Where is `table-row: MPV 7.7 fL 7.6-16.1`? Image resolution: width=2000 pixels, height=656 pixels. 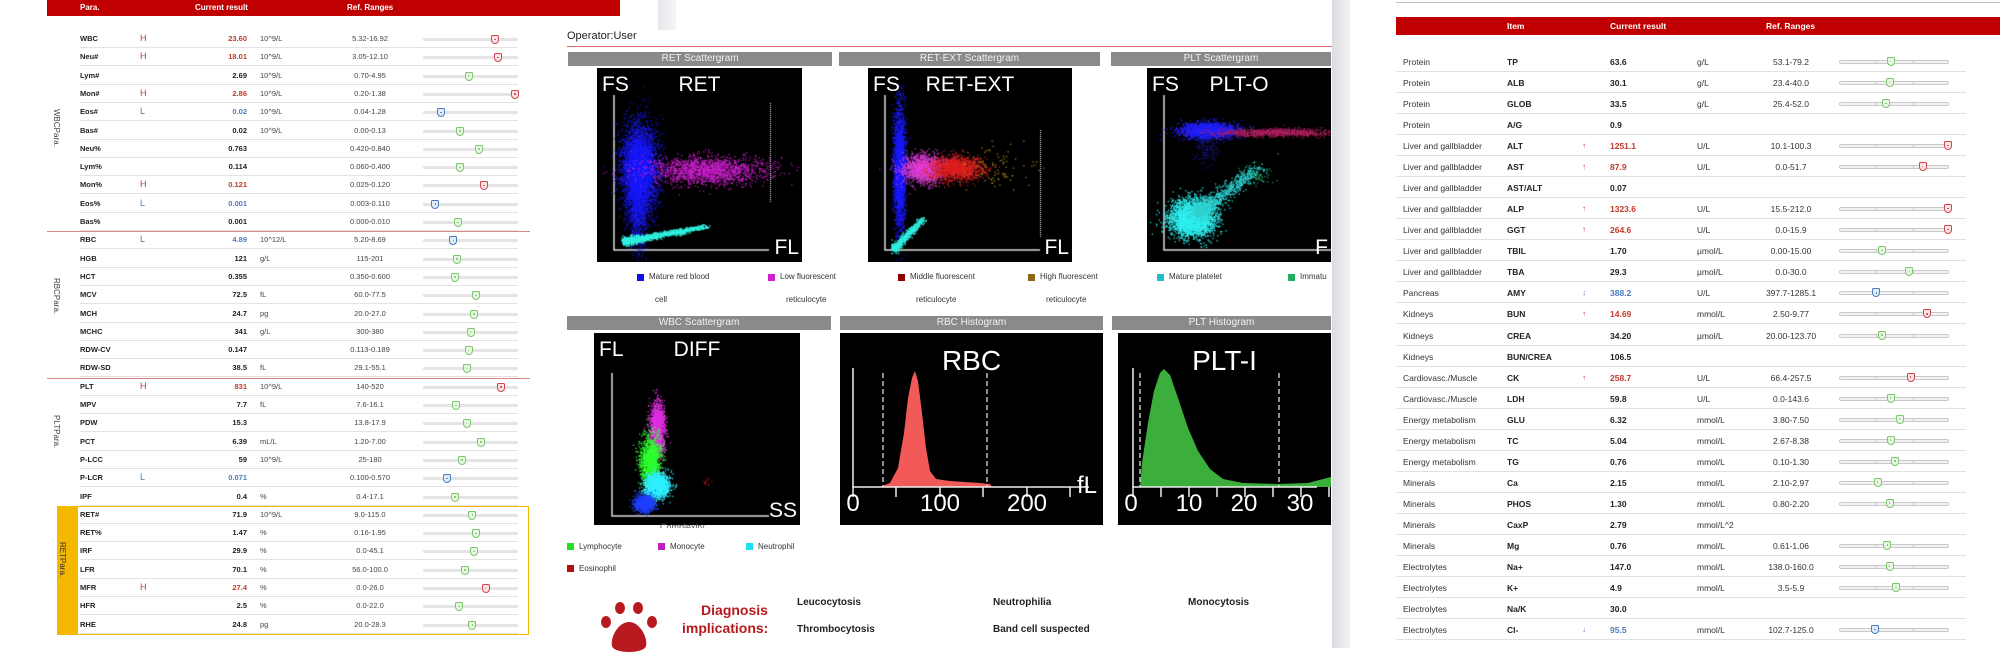 table-row: MPV 7.7 fL 7.6-16.1 is located at coordinates (265, 405).